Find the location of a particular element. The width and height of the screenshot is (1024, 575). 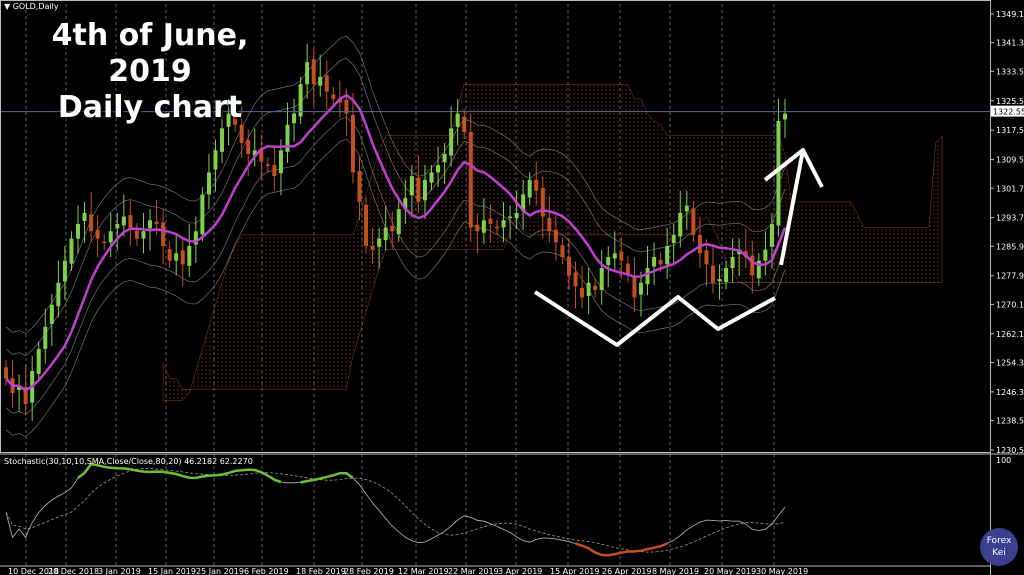

price-tick-label: 1277.90 is located at coordinates (1010, 276).